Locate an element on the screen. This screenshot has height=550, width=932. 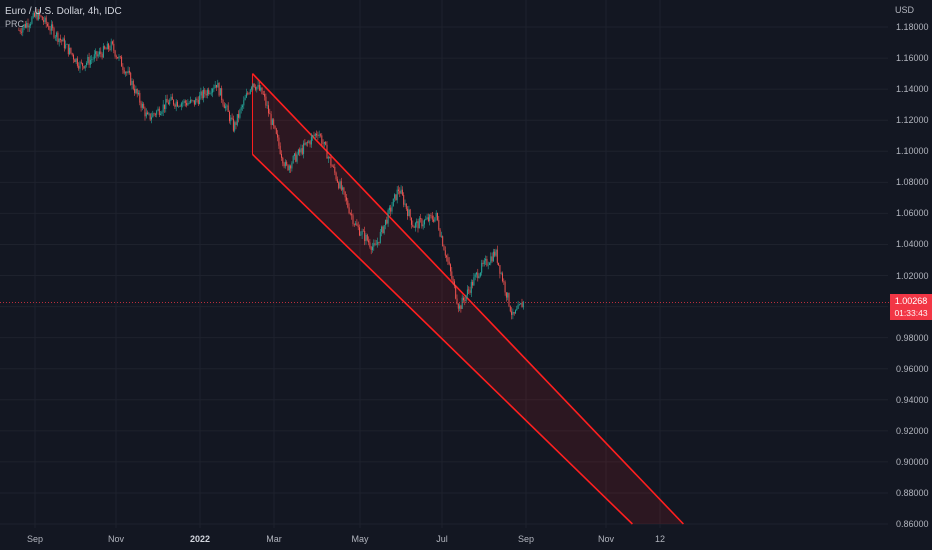
currency-label: USD is located at coordinates (905, 10).